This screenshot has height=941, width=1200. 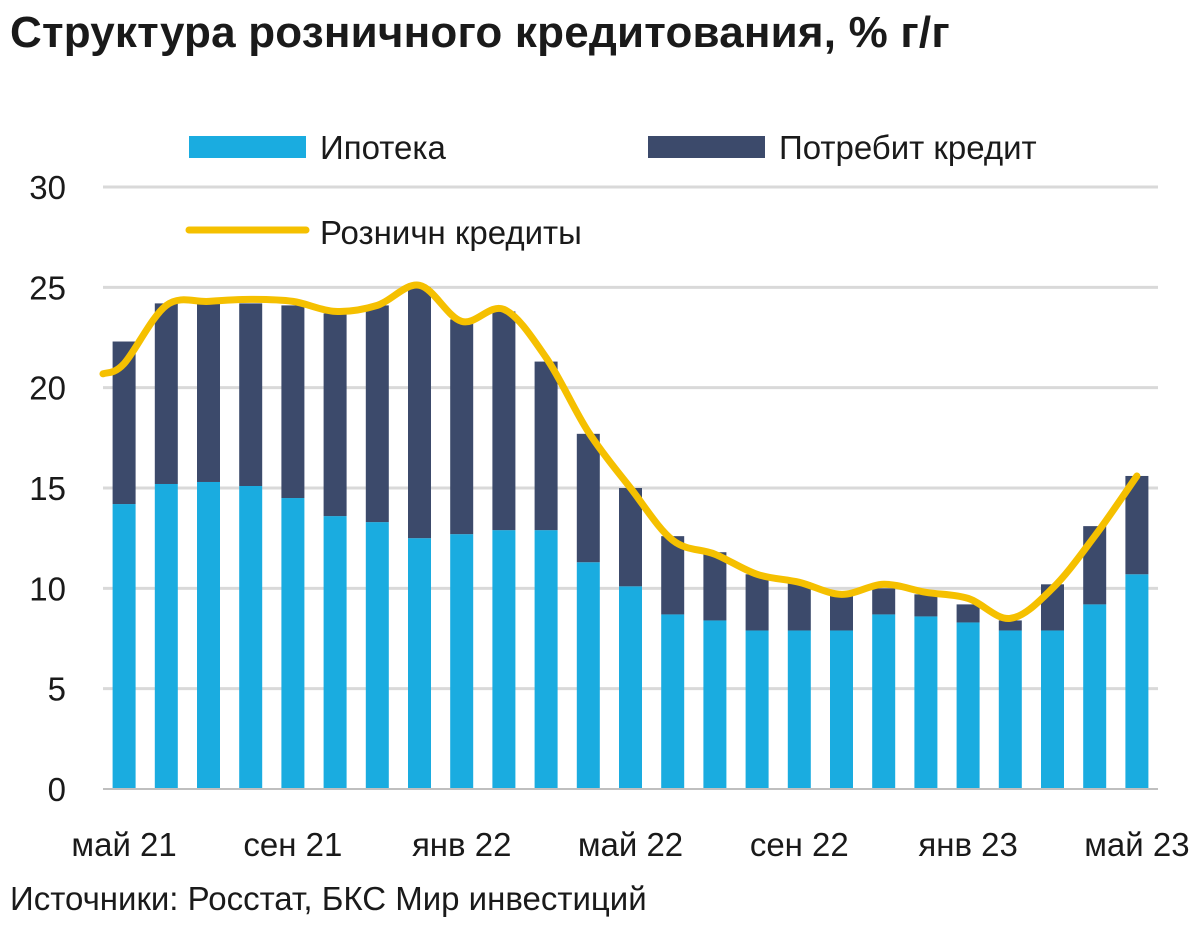 What do you see at coordinates (47, 388) in the screenshot?
I see `y-tick-label: 20` at bounding box center [47, 388].